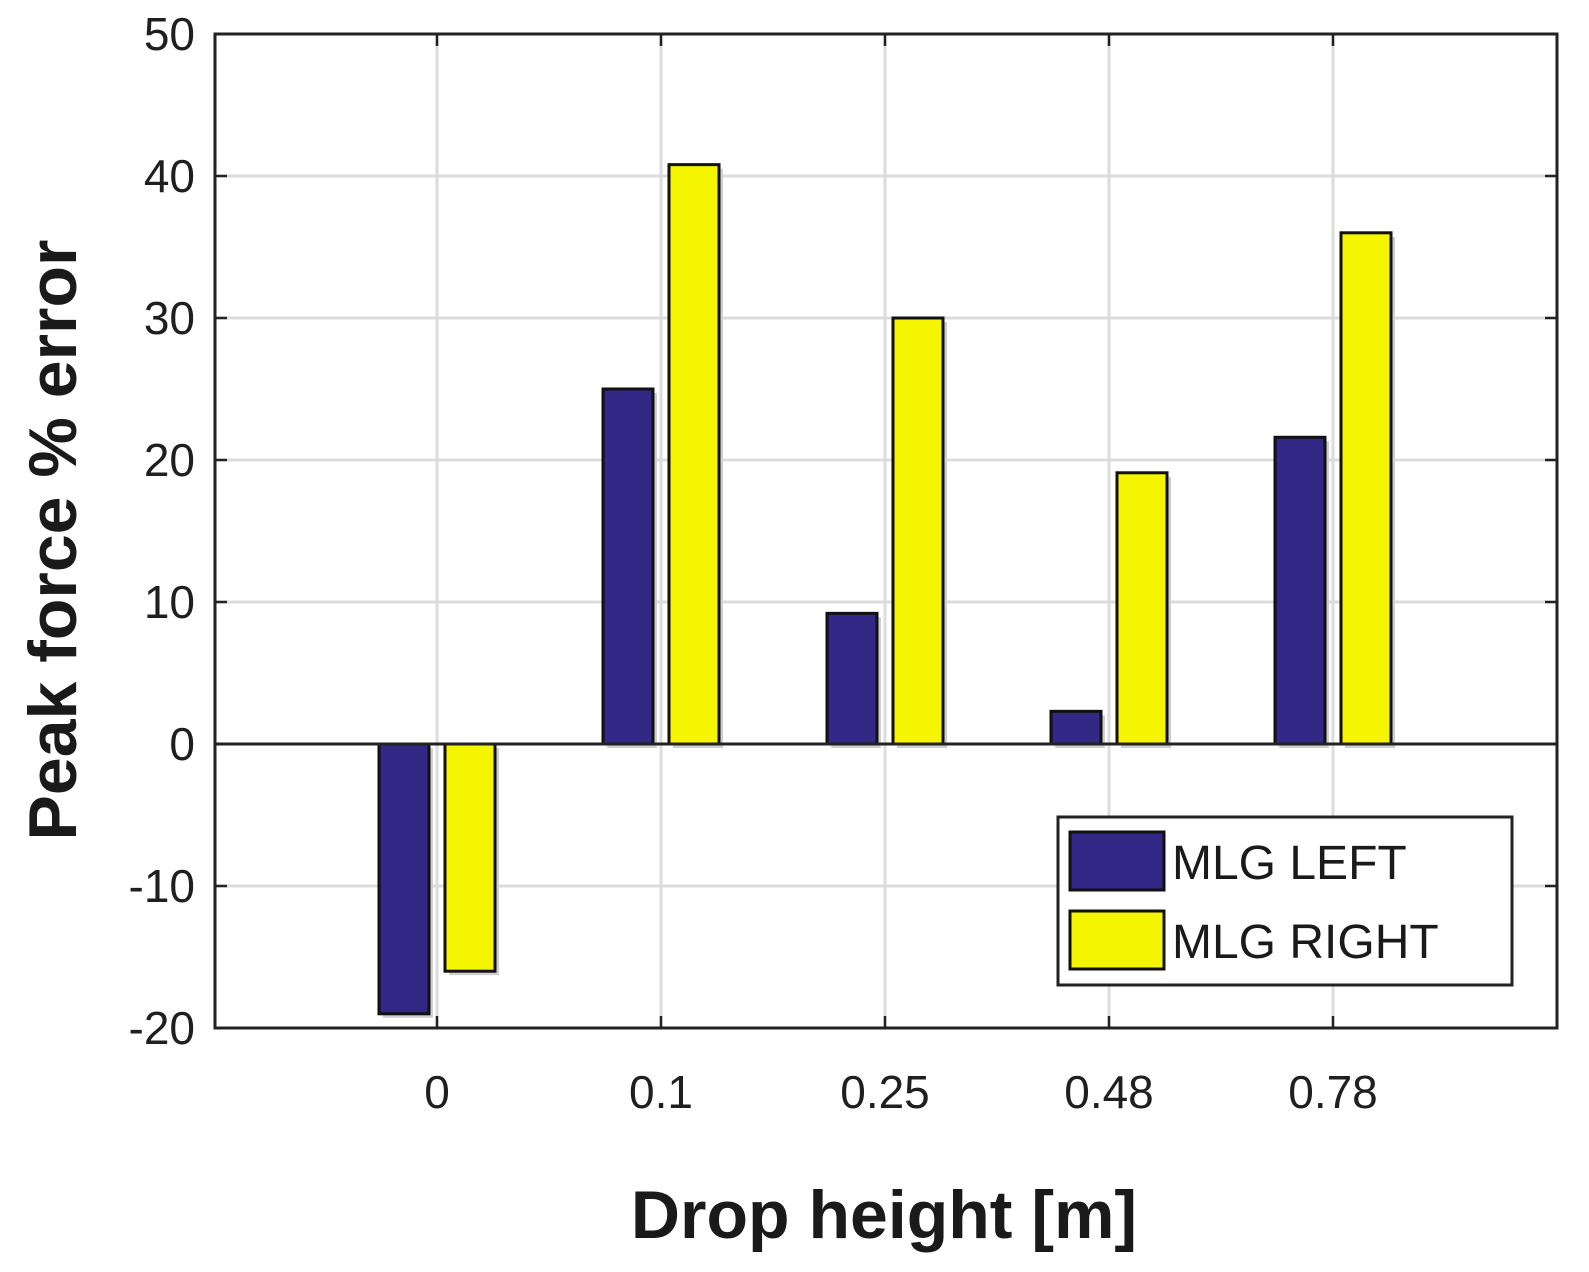  Describe the element at coordinates (1285, 901) in the screenshot. I see `legend: MLG LEFT MLG RIGHT` at that location.